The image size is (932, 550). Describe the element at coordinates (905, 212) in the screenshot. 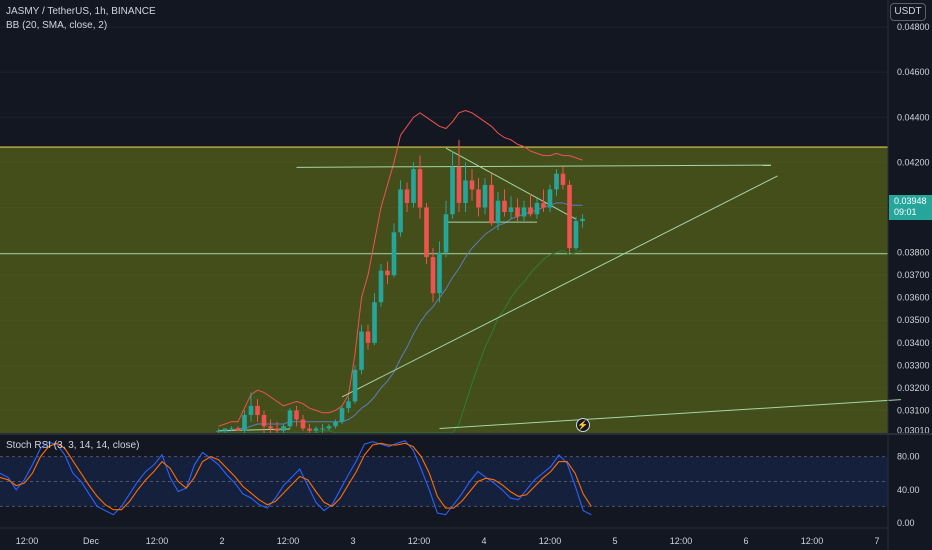

I see `countdown-value: 09:01` at that location.